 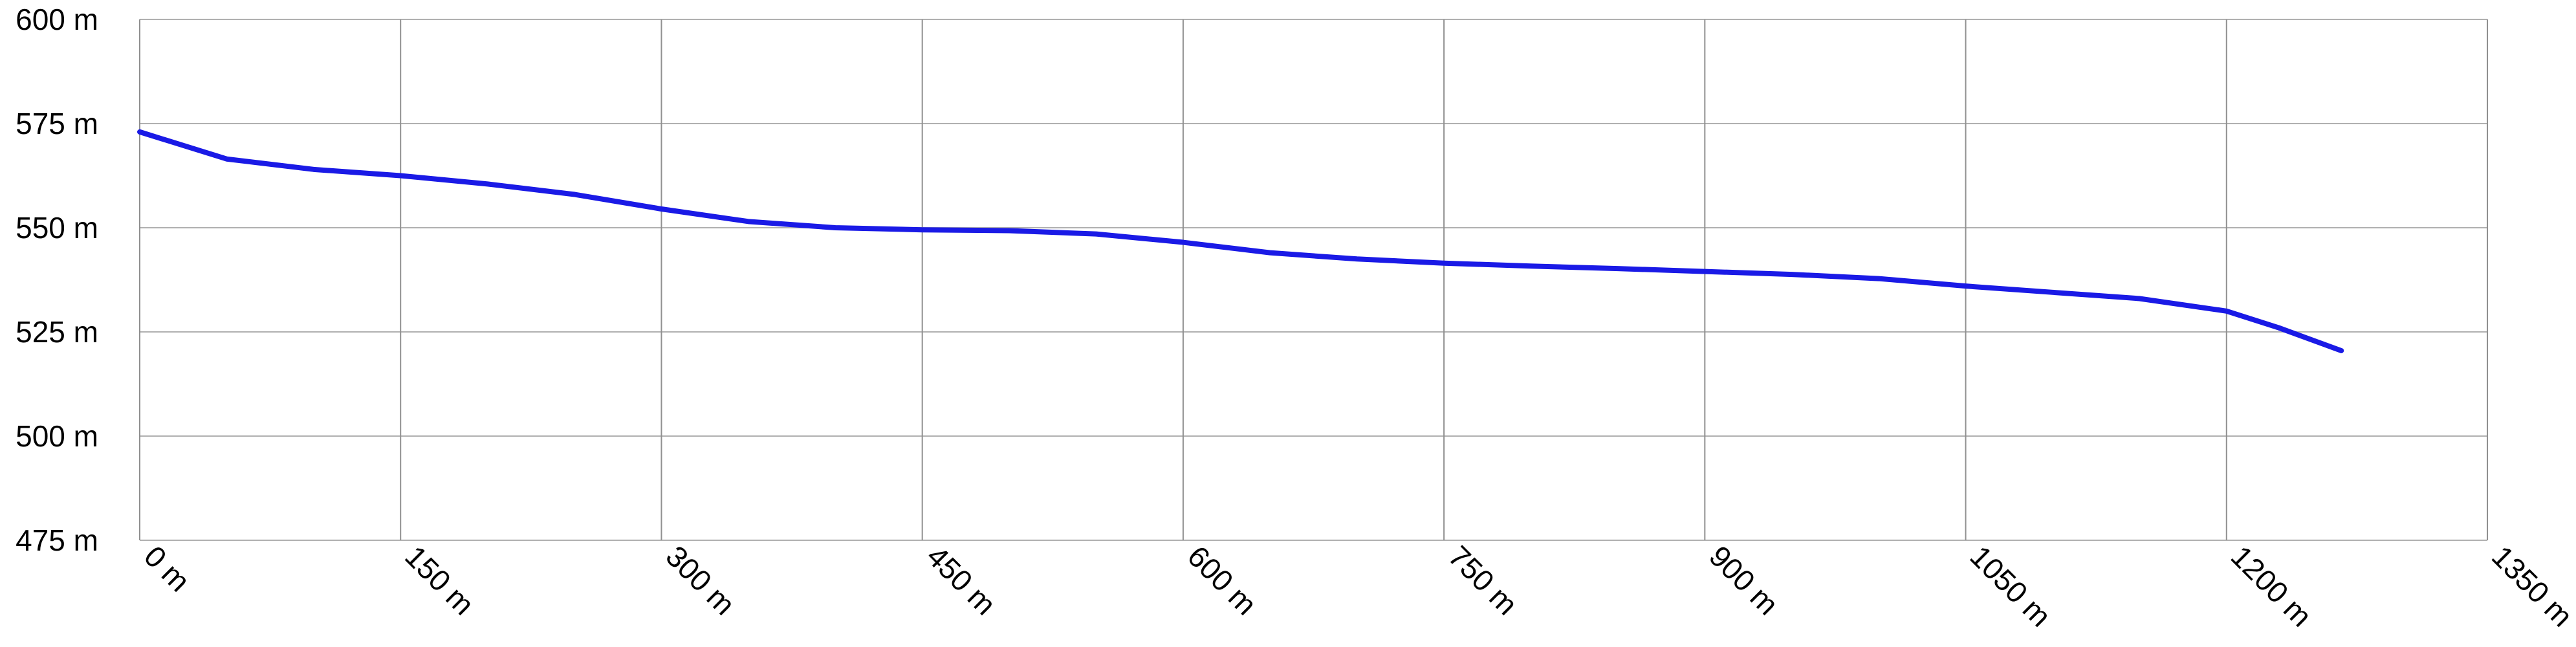 I want to click on y-tick-label: 500 m, so click(x=57, y=436).